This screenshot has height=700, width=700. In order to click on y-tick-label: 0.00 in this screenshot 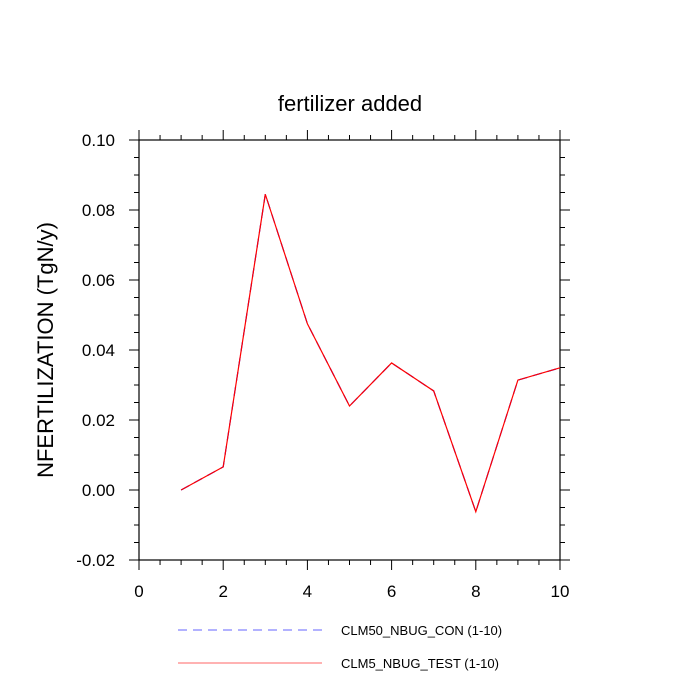, I will do `click(98, 490)`.